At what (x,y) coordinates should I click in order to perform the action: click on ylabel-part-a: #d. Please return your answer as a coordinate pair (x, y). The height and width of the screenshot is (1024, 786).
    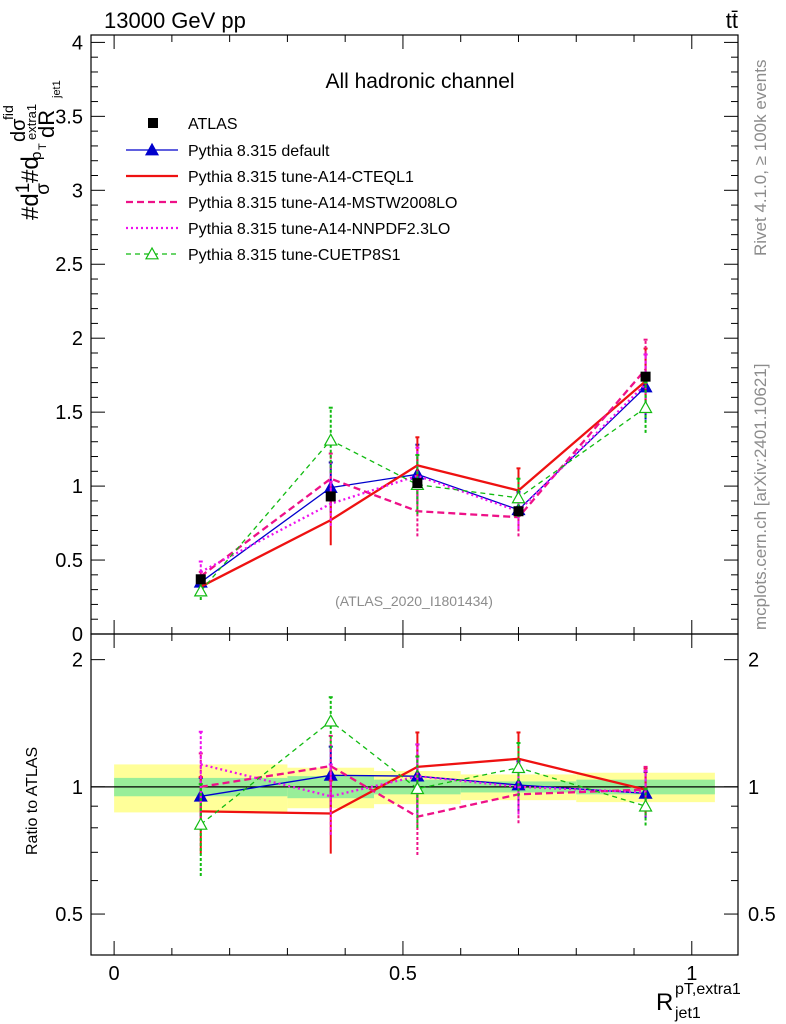
    Looking at the image, I should click on (30, 206).